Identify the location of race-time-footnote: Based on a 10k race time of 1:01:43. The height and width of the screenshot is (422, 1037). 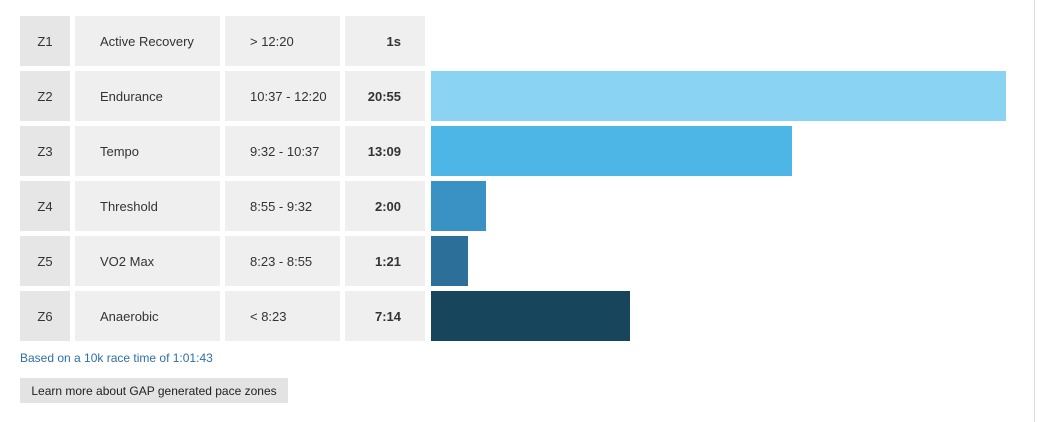
(116, 358).